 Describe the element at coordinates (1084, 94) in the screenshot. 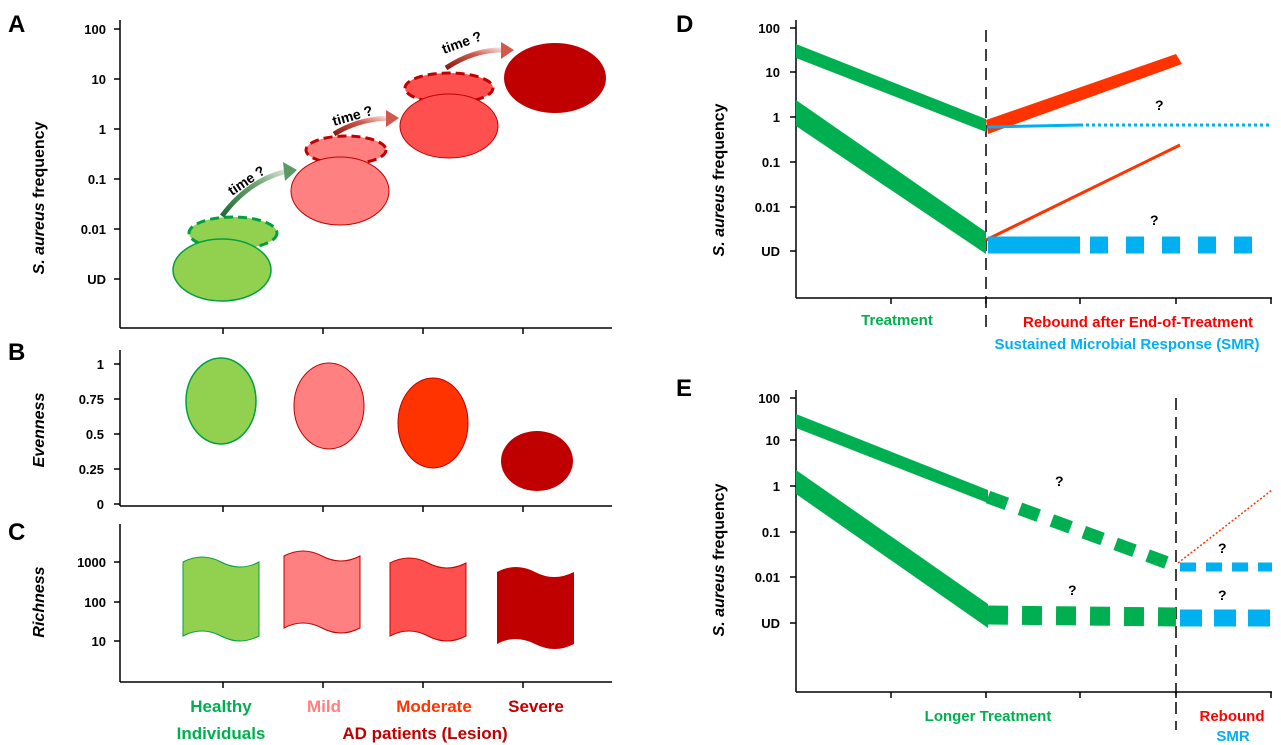

I see `panel-d-rebound-high-line` at that location.